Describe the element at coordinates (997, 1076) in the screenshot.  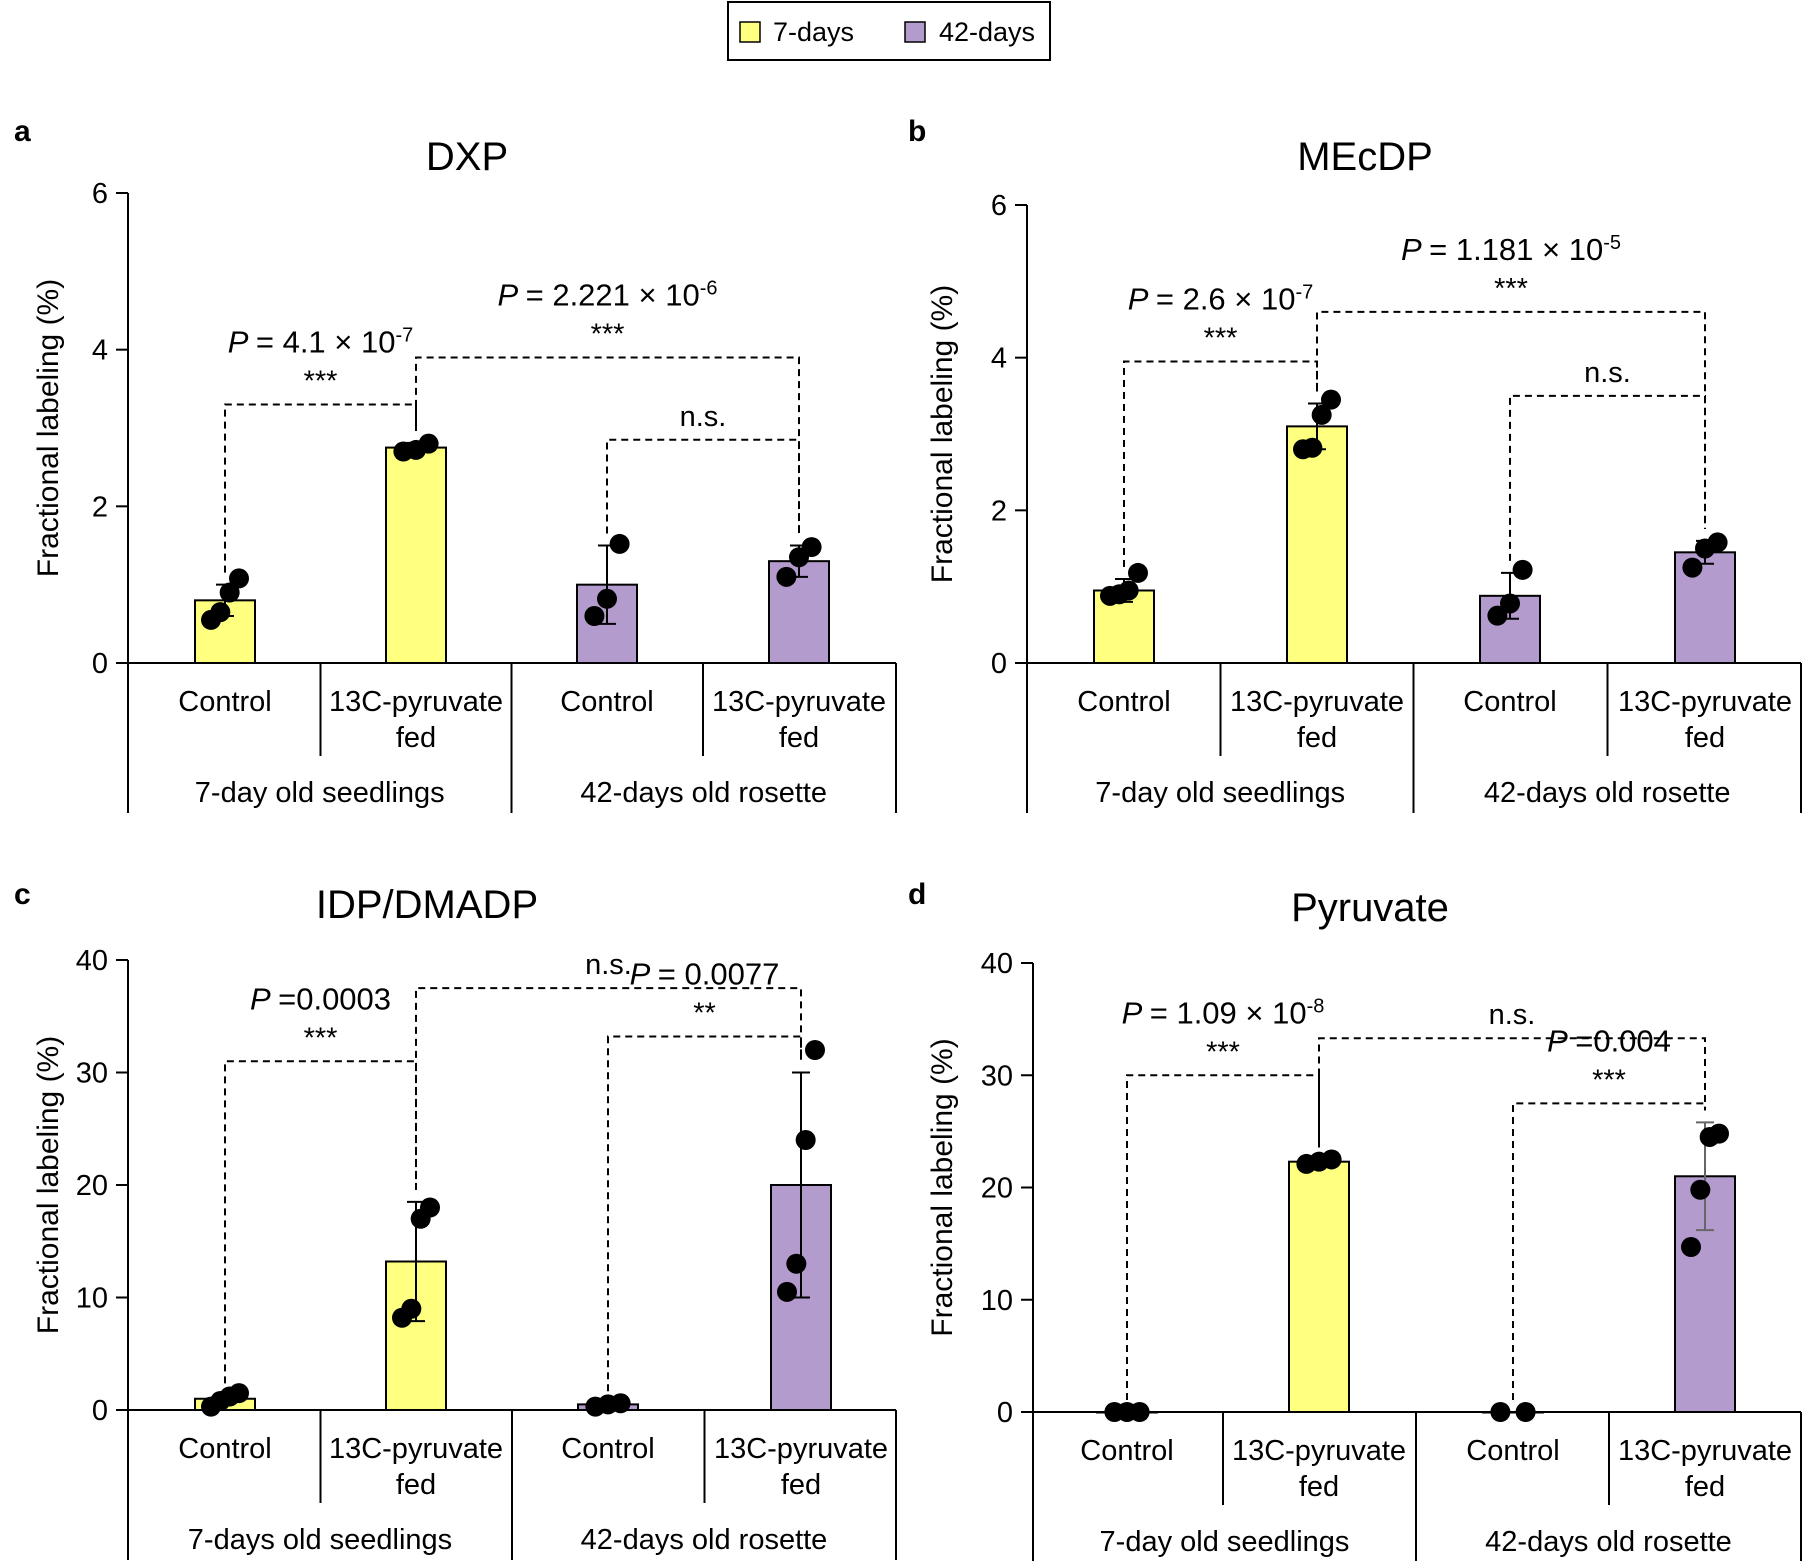
I see `y-tick-label: 30` at that location.